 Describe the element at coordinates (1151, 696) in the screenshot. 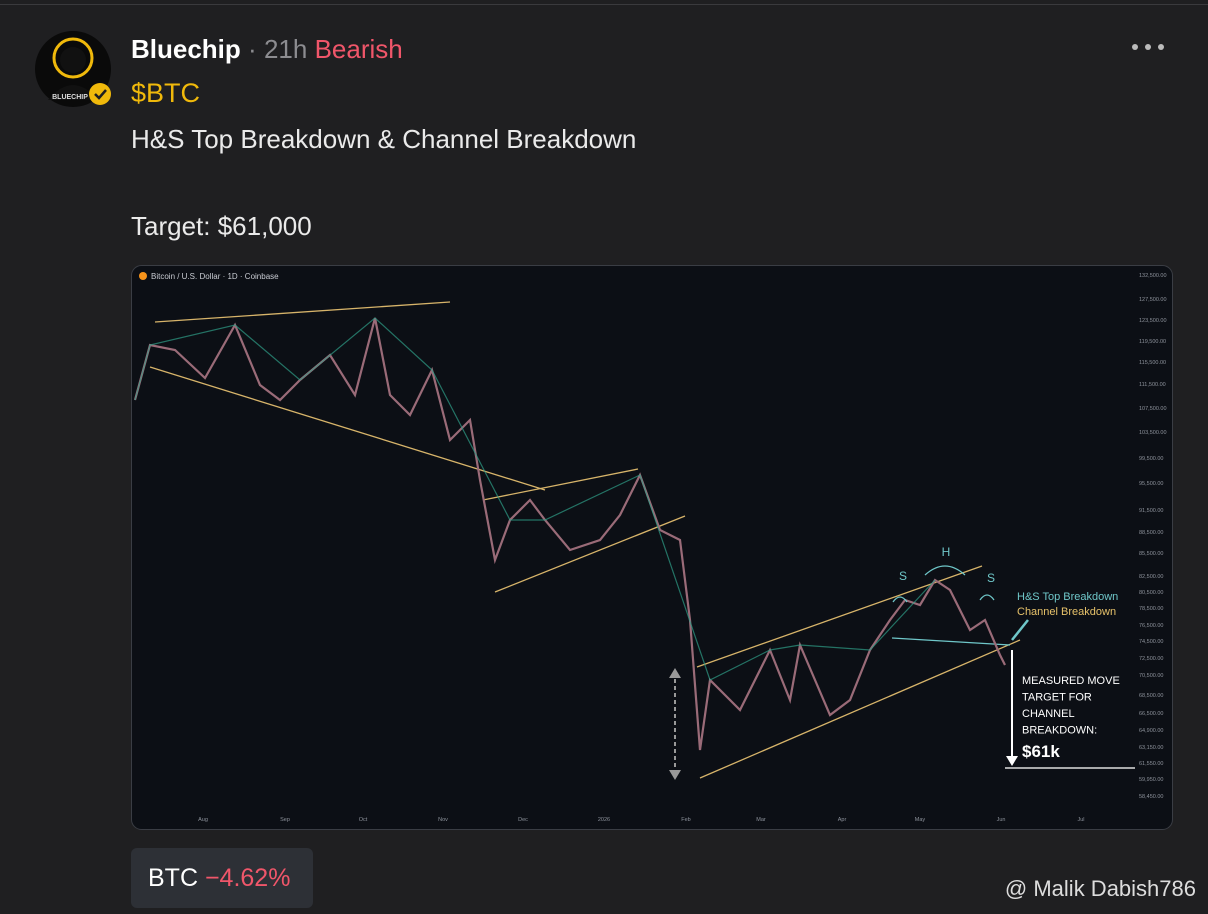

I see `price-label: 68,500.00` at that location.